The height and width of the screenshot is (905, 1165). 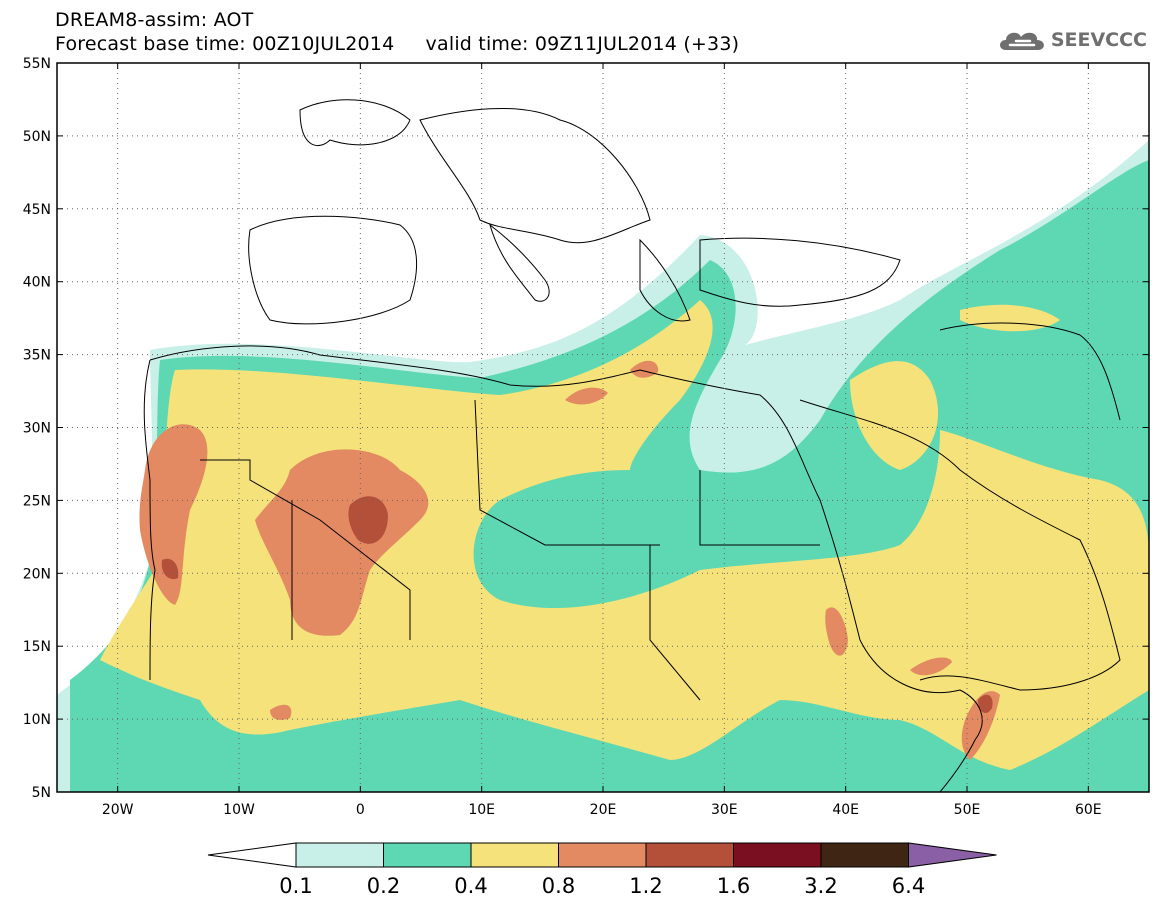 I want to click on contour-0.8-sinai, so click(x=644, y=369).